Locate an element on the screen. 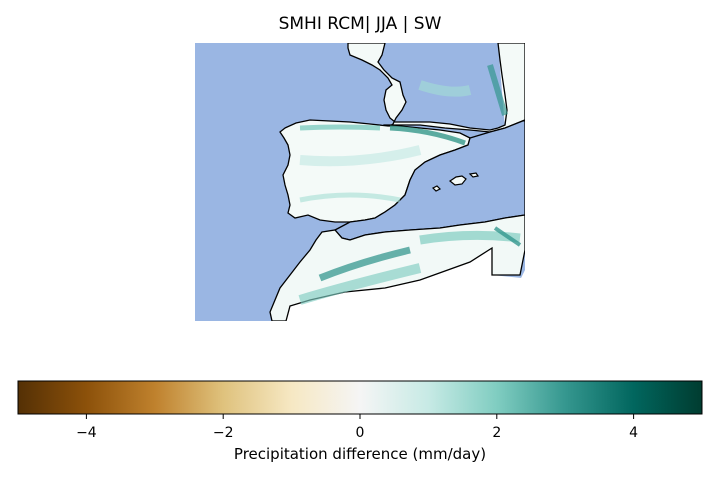 The height and width of the screenshot is (480, 720). colorbar-tick-label: 2 is located at coordinates (496, 433).